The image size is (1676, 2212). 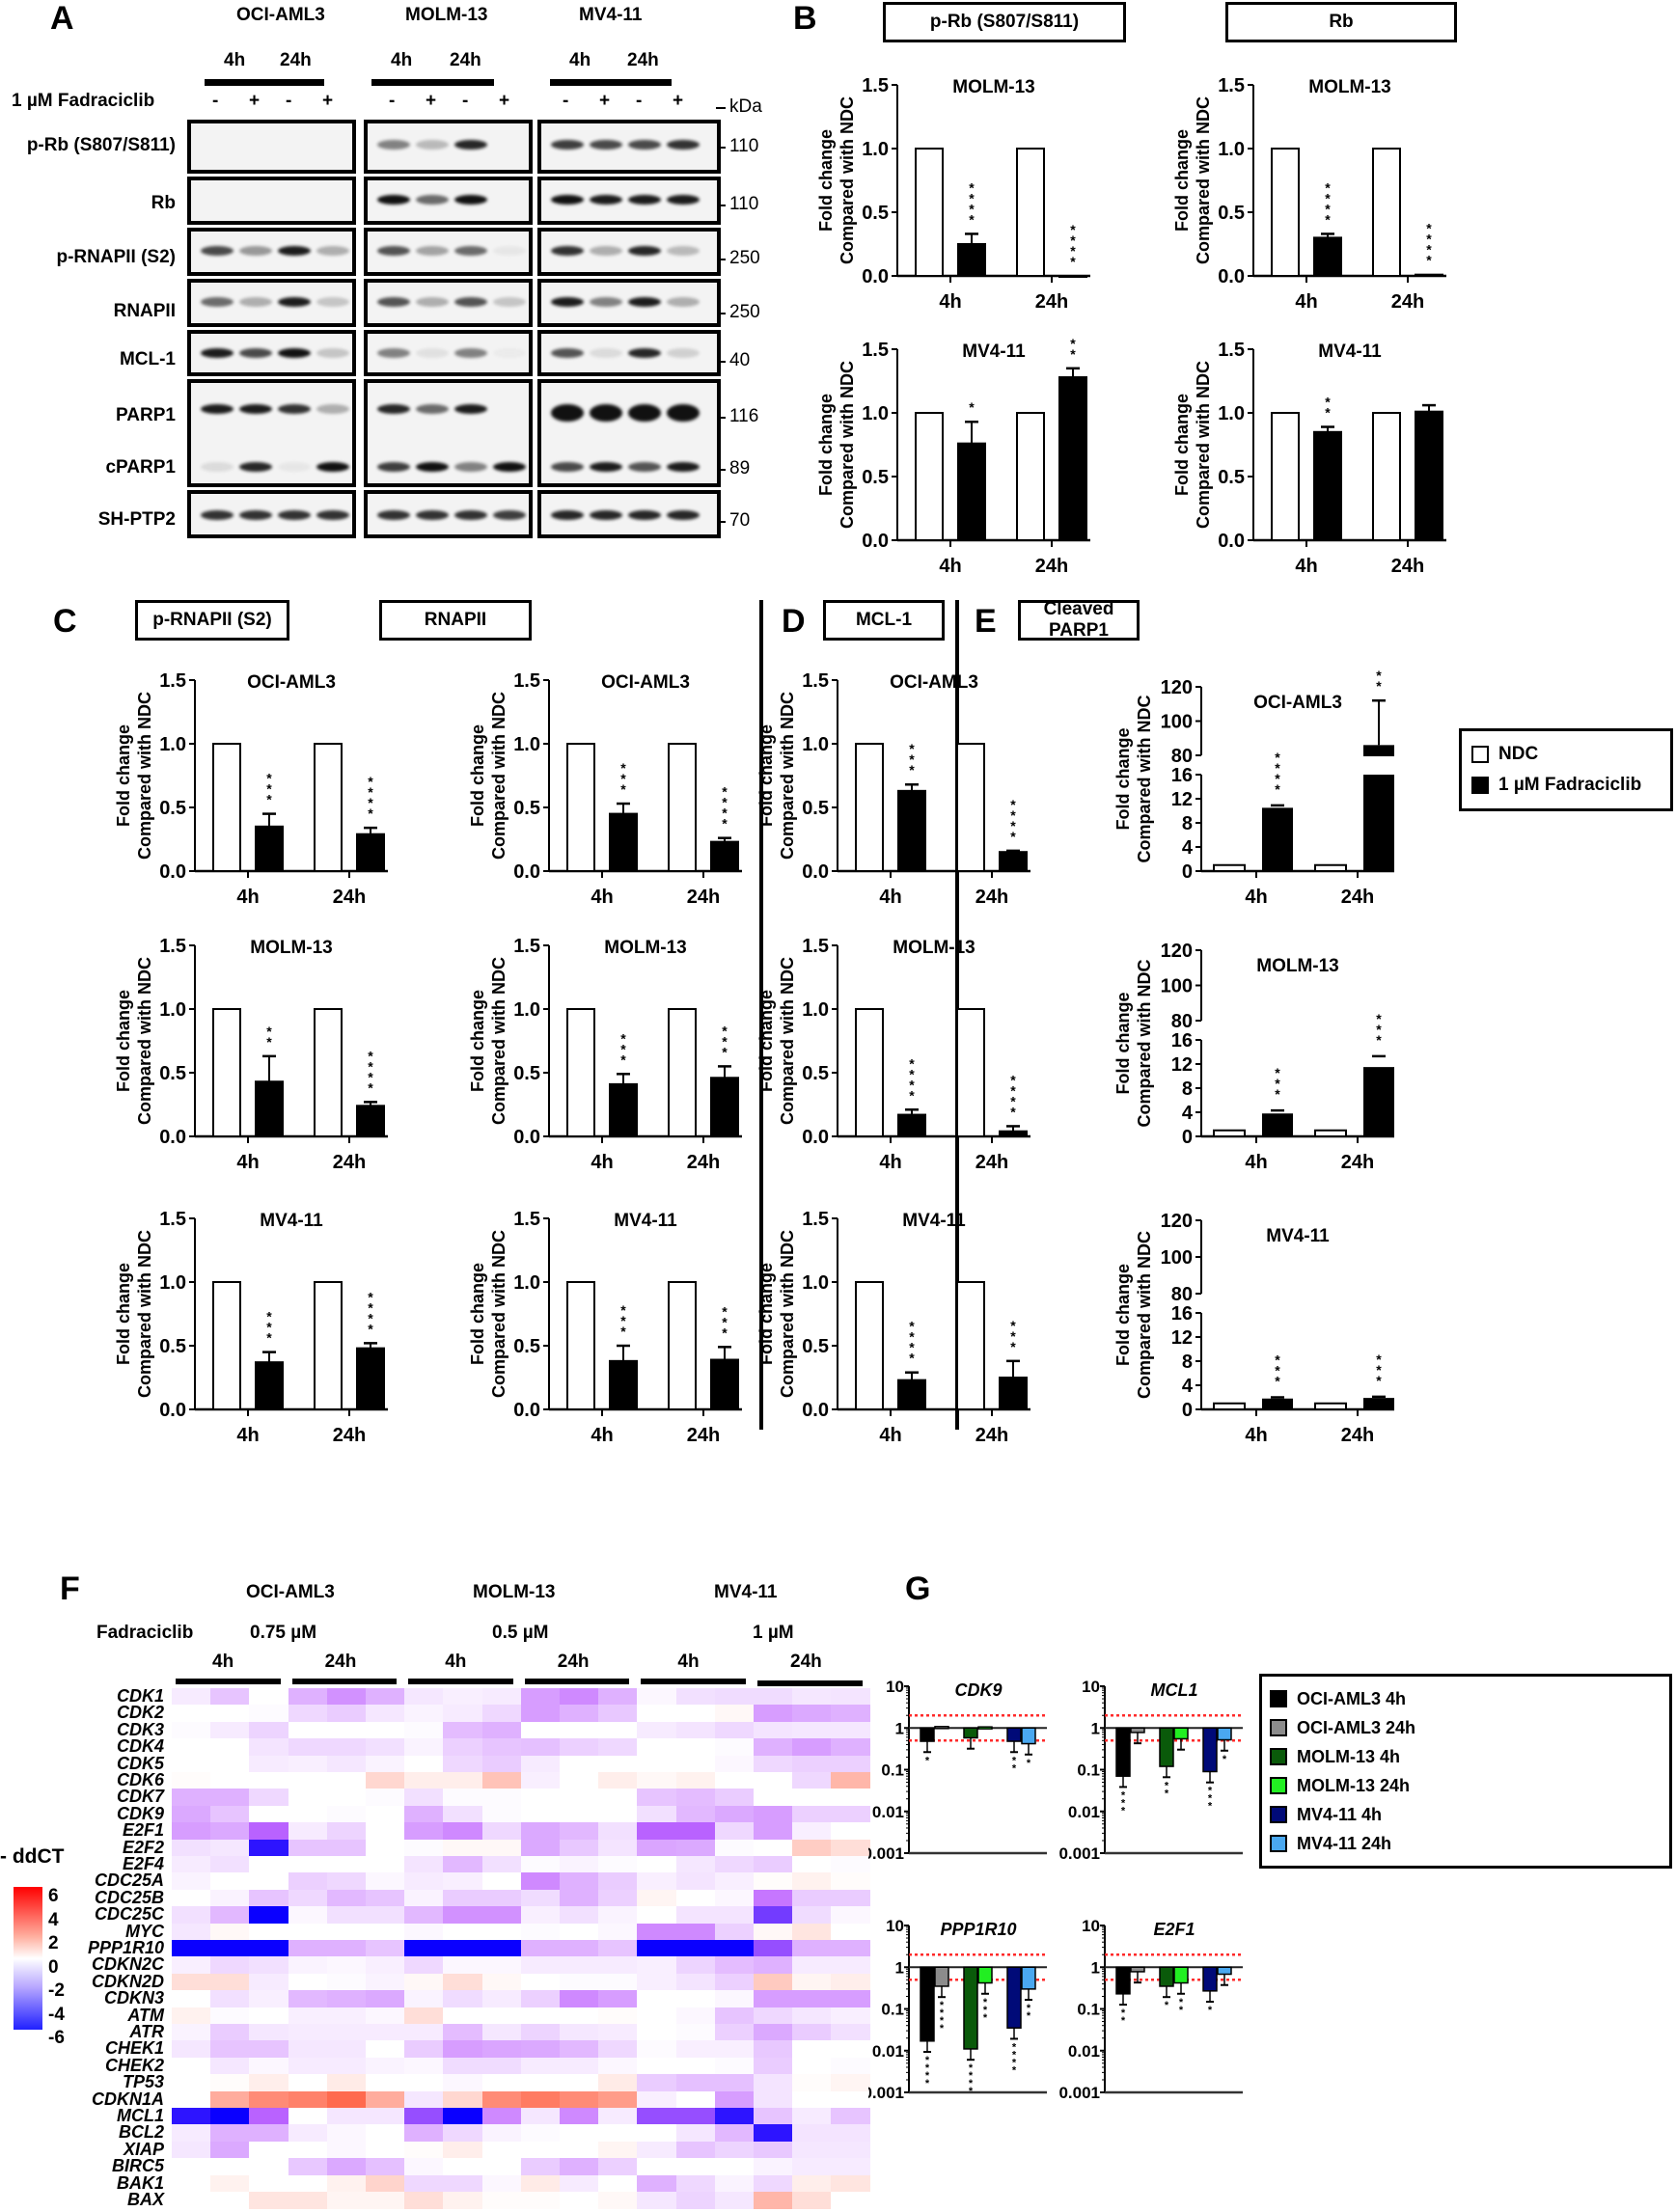 What do you see at coordinates (140, 467) in the screenshot?
I see `blot-row-label: cPARP1` at bounding box center [140, 467].